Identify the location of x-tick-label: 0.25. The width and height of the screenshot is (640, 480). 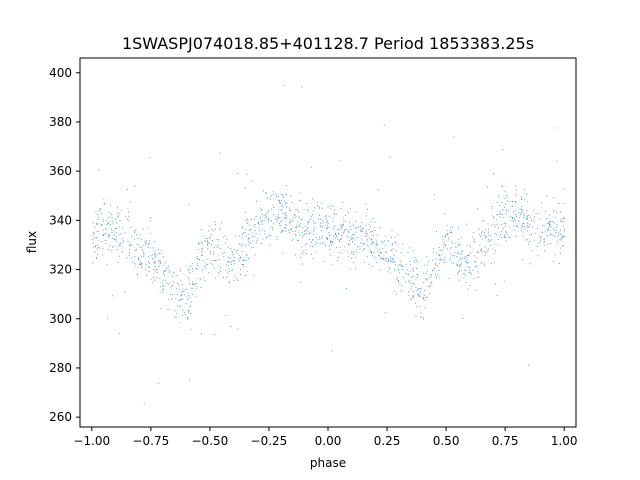
(387, 441).